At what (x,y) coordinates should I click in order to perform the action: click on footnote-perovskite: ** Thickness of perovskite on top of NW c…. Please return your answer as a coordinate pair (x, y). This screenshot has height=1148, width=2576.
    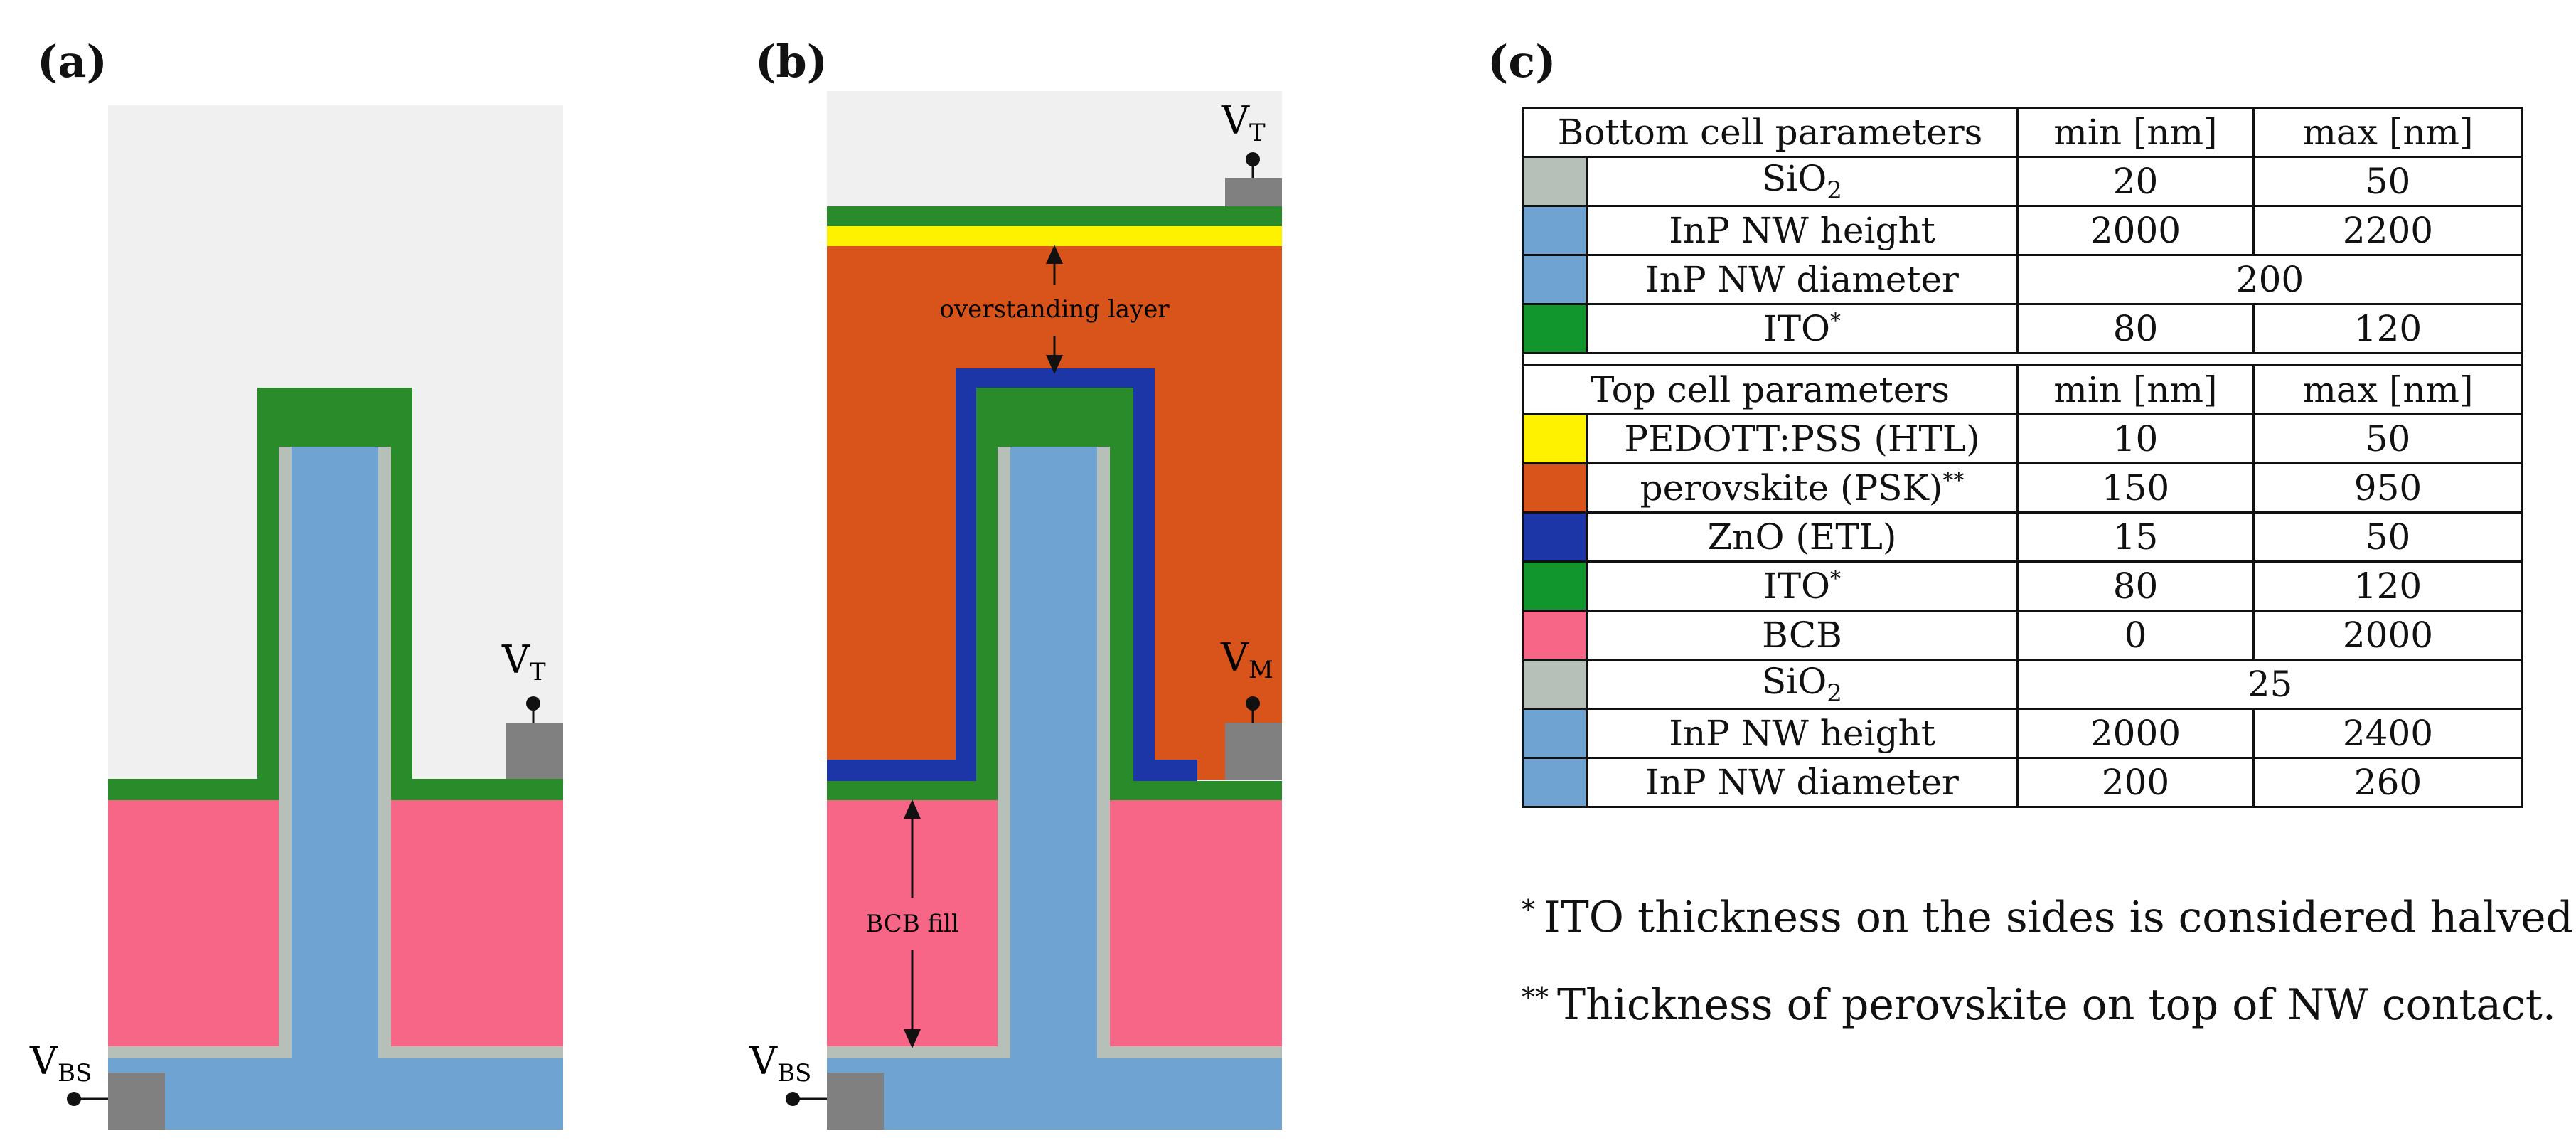
    Looking at the image, I should click on (2039, 1005).